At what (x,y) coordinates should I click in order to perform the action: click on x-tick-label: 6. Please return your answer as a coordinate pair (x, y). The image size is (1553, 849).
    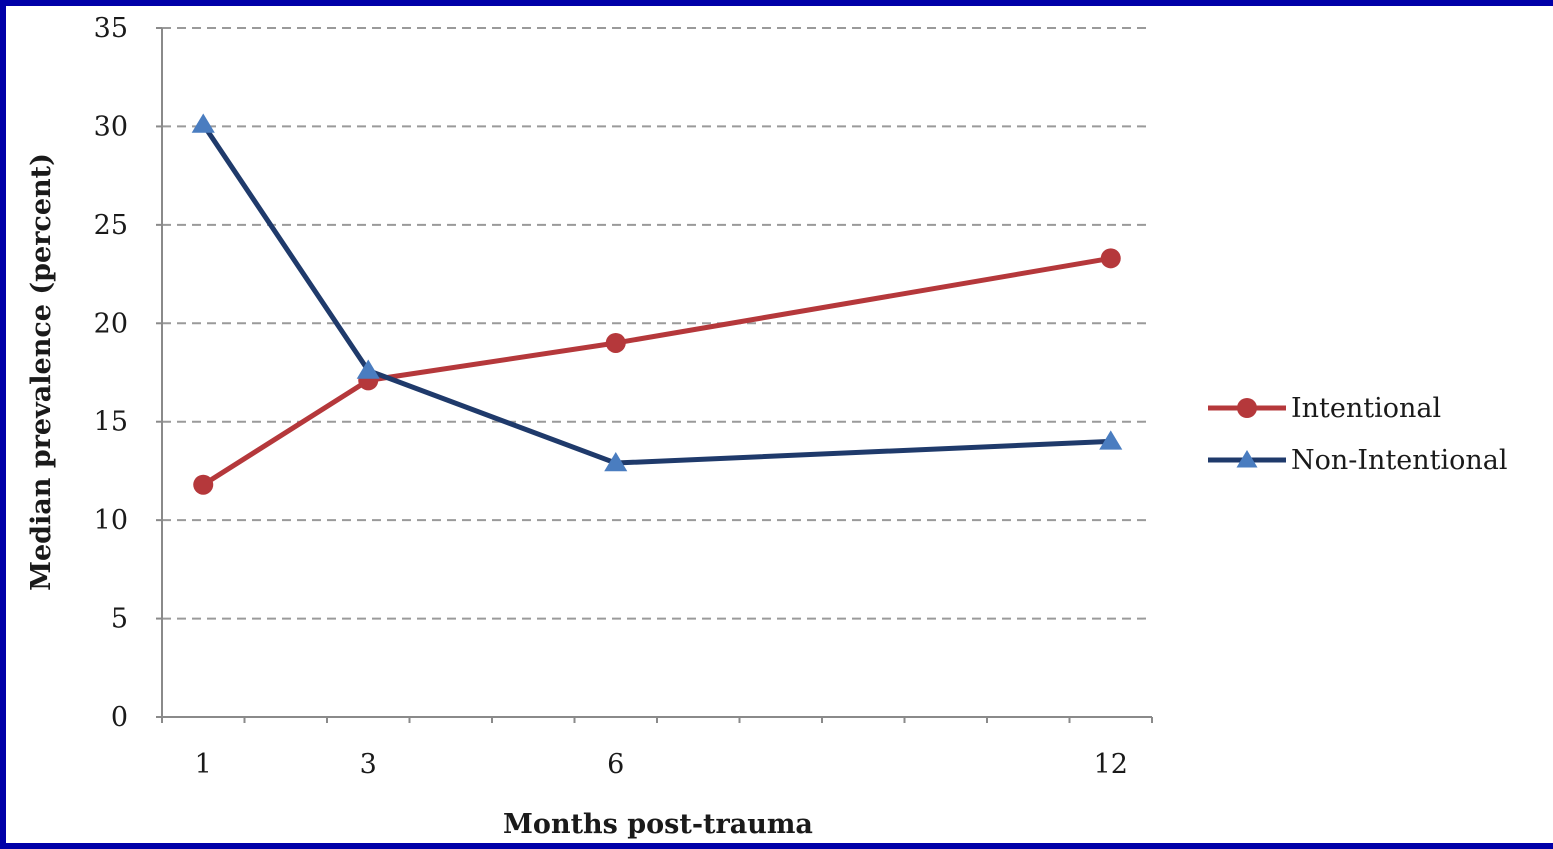
    Looking at the image, I should click on (615, 764).